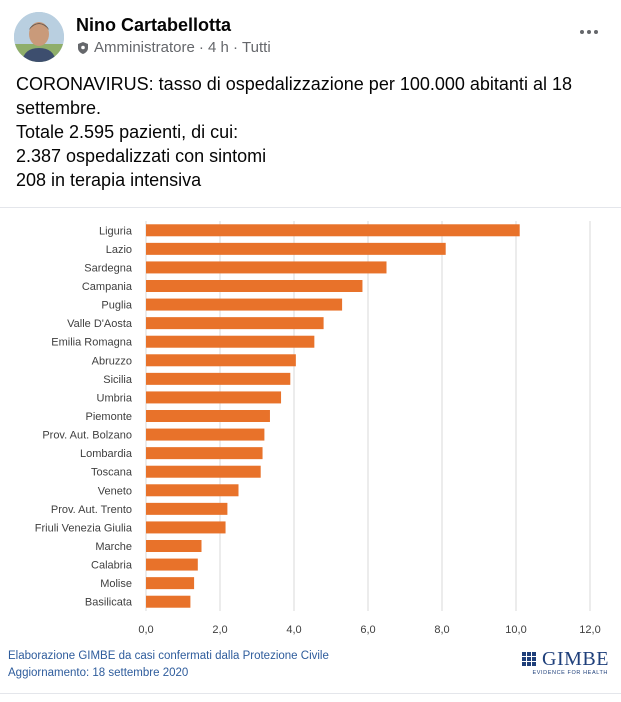 This screenshot has width=621, height=702. Describe the element at coordinates (367, 630) in the screenshot. I see `x-tick-label: 6,0` at that location.